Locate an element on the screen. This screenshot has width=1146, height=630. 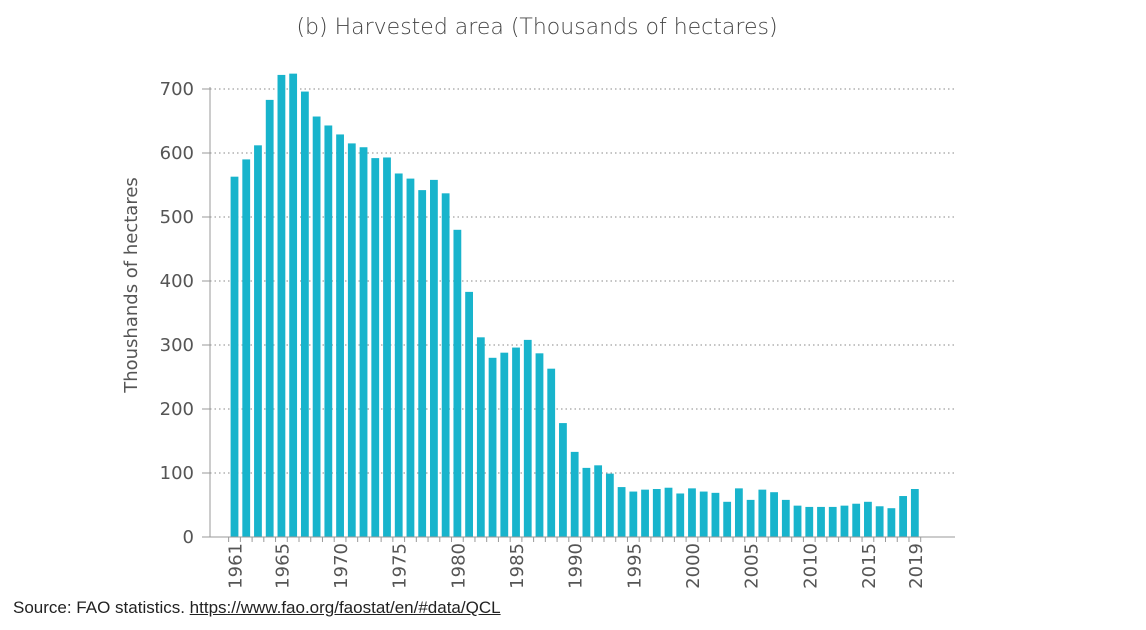
bar-1986 is located at coordinates (527, 438).